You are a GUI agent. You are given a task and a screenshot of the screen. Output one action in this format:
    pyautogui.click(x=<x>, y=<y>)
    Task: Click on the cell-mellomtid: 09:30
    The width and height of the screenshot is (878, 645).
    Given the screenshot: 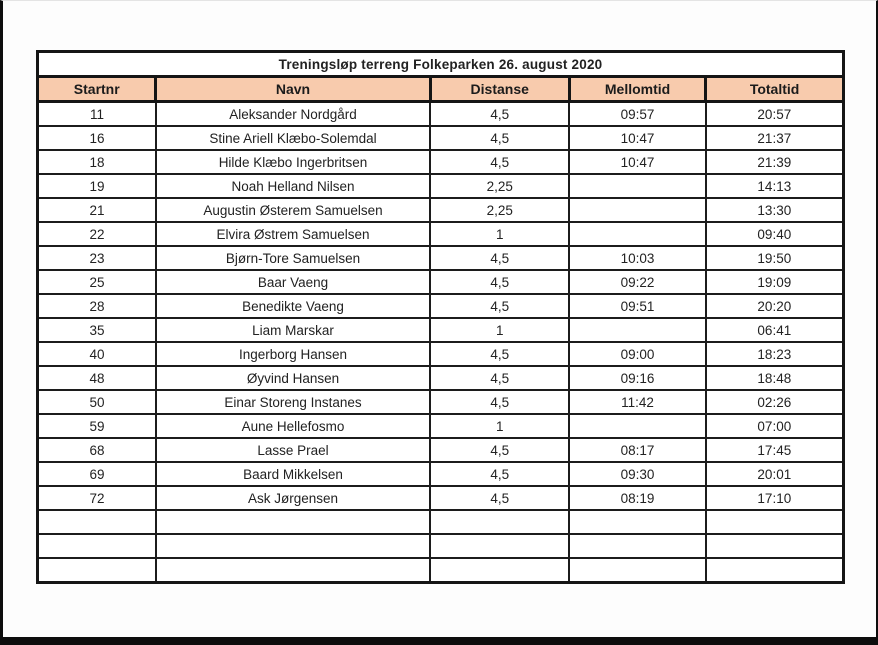 What is the action you would take?
    pyautogui.click(x=637, y=474)
    